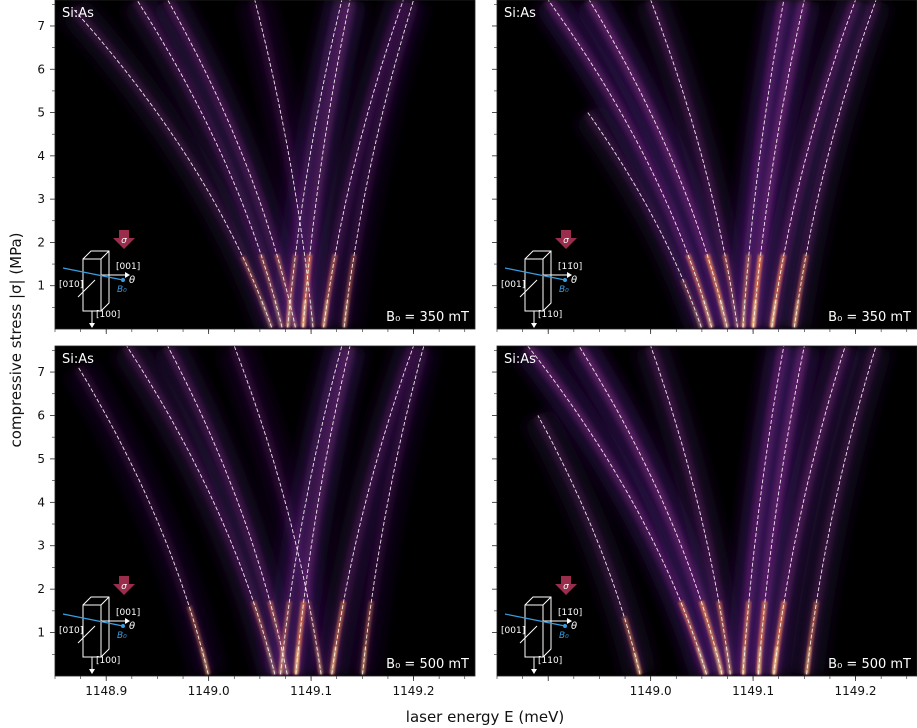  Describe the element at coordinates (209, 691) in the screenshot. I see `x-tick-label: 1149.0` at that location.